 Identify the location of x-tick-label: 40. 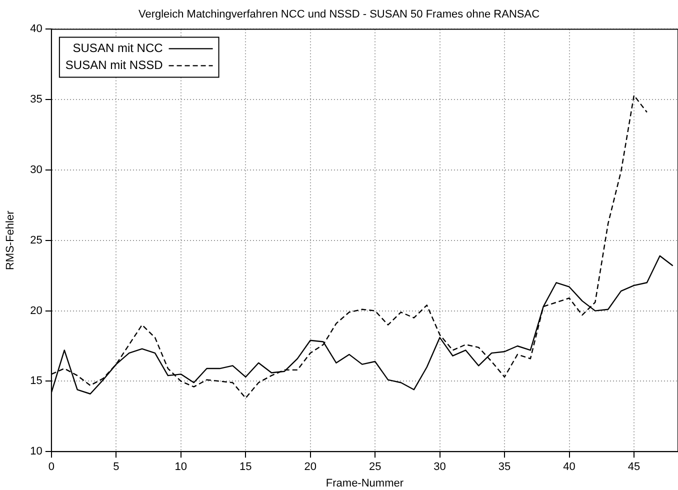
(569, 467).